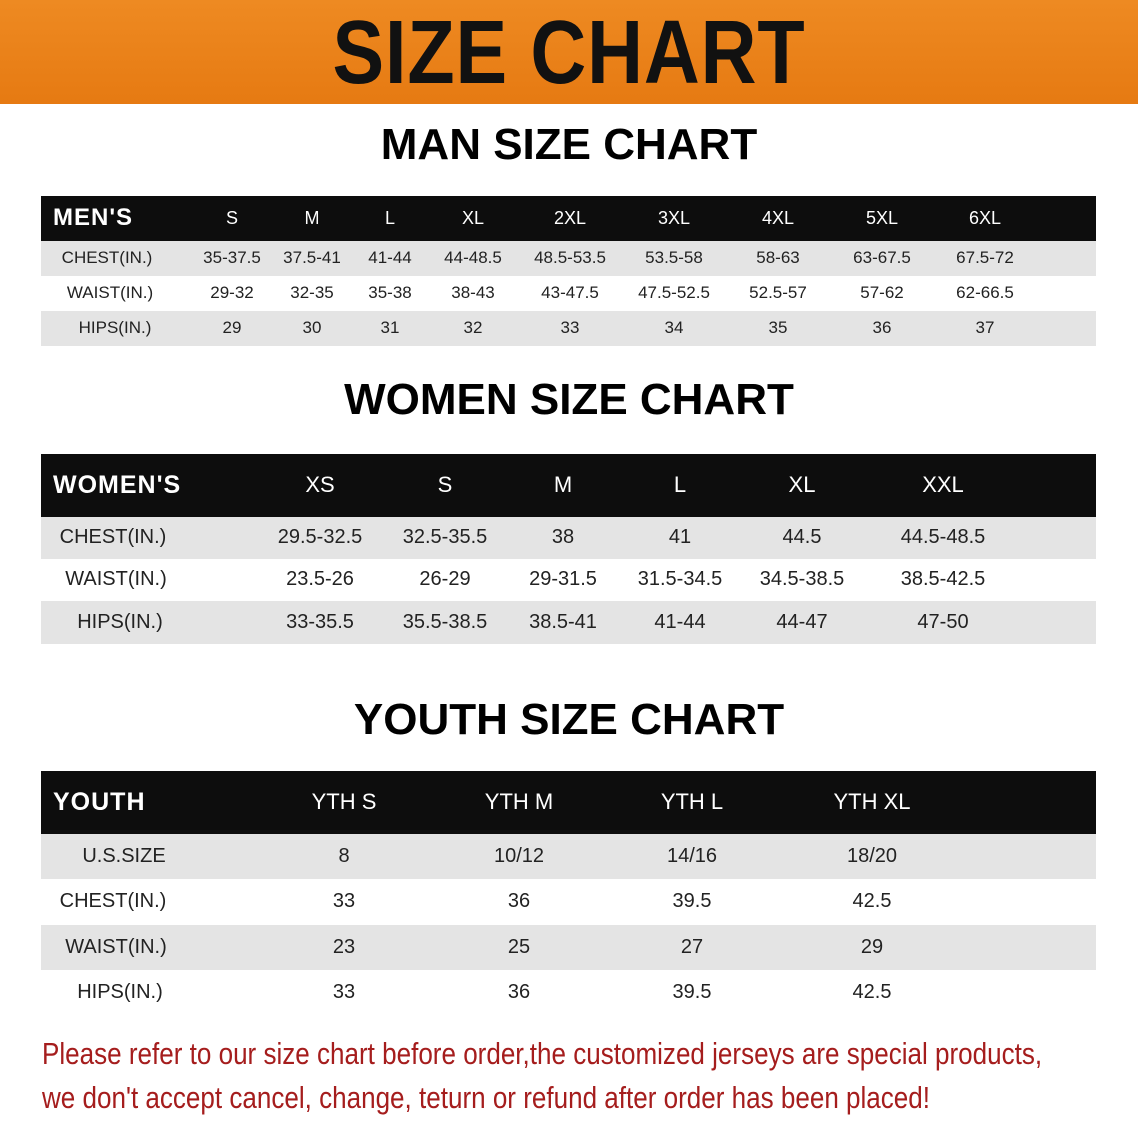 The image size is (1138, 1132). What do you see at coordinates (692, 855) in the screenshot?
I see `table-cell: 14/16` at bounding box center [692, 855].